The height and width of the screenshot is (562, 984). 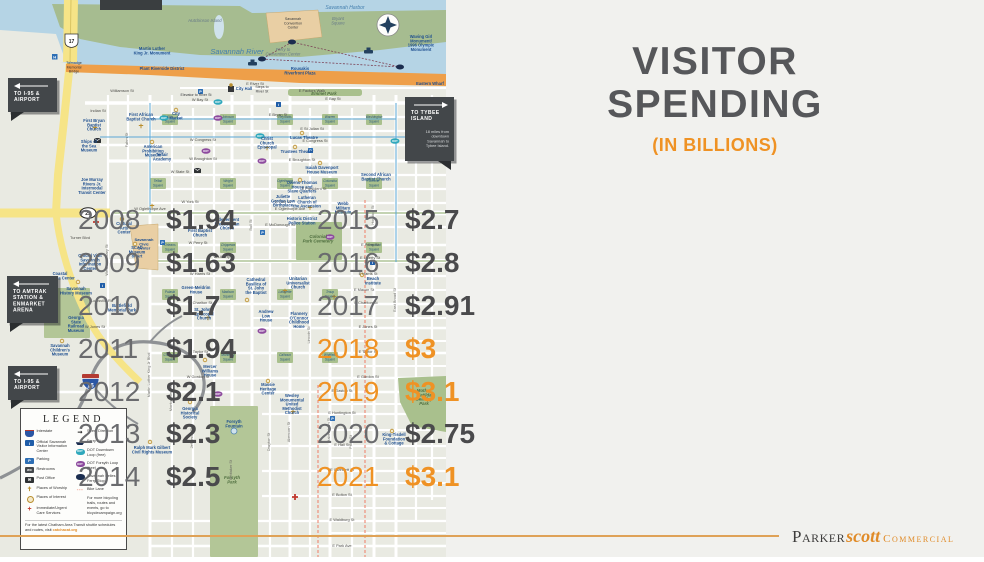 I want to click on svg-text: ENMARKET, so click(x=29, y=304).